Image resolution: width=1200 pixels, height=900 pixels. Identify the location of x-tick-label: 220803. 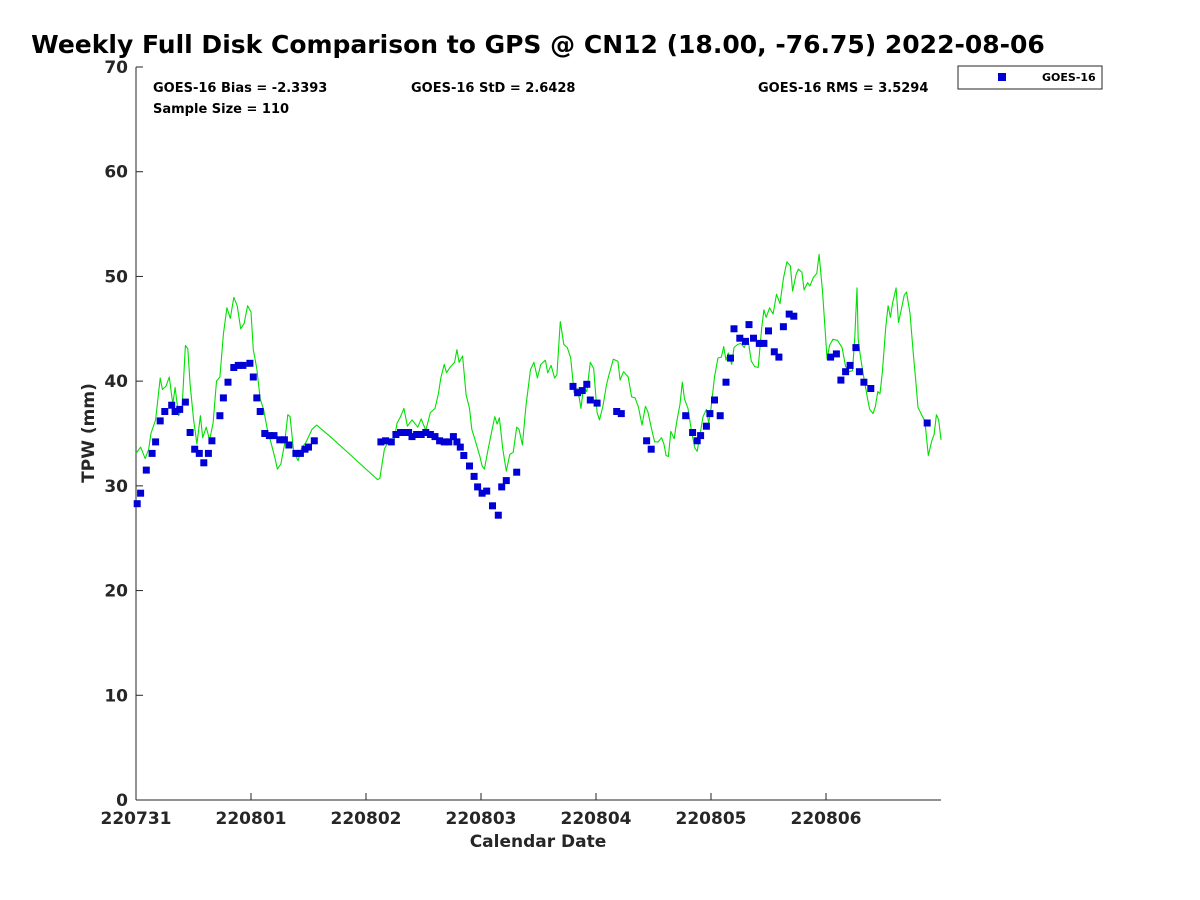
(481, 819).